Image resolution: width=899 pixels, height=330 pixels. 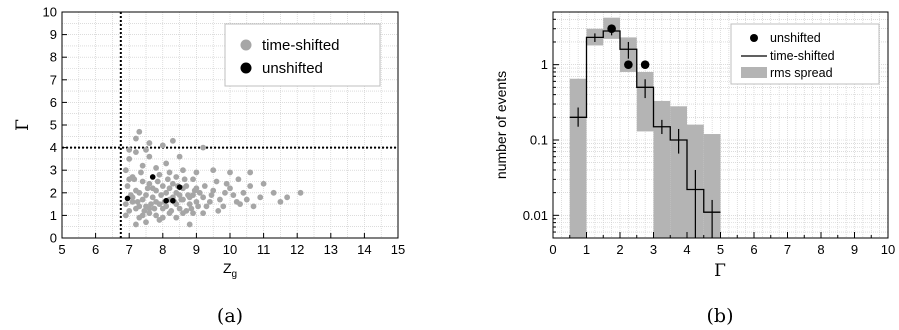 What do you see at coordinates (230, 316) in the screenshot?
I see `panel-label-a: (a)` at bounding box center [230, 316].